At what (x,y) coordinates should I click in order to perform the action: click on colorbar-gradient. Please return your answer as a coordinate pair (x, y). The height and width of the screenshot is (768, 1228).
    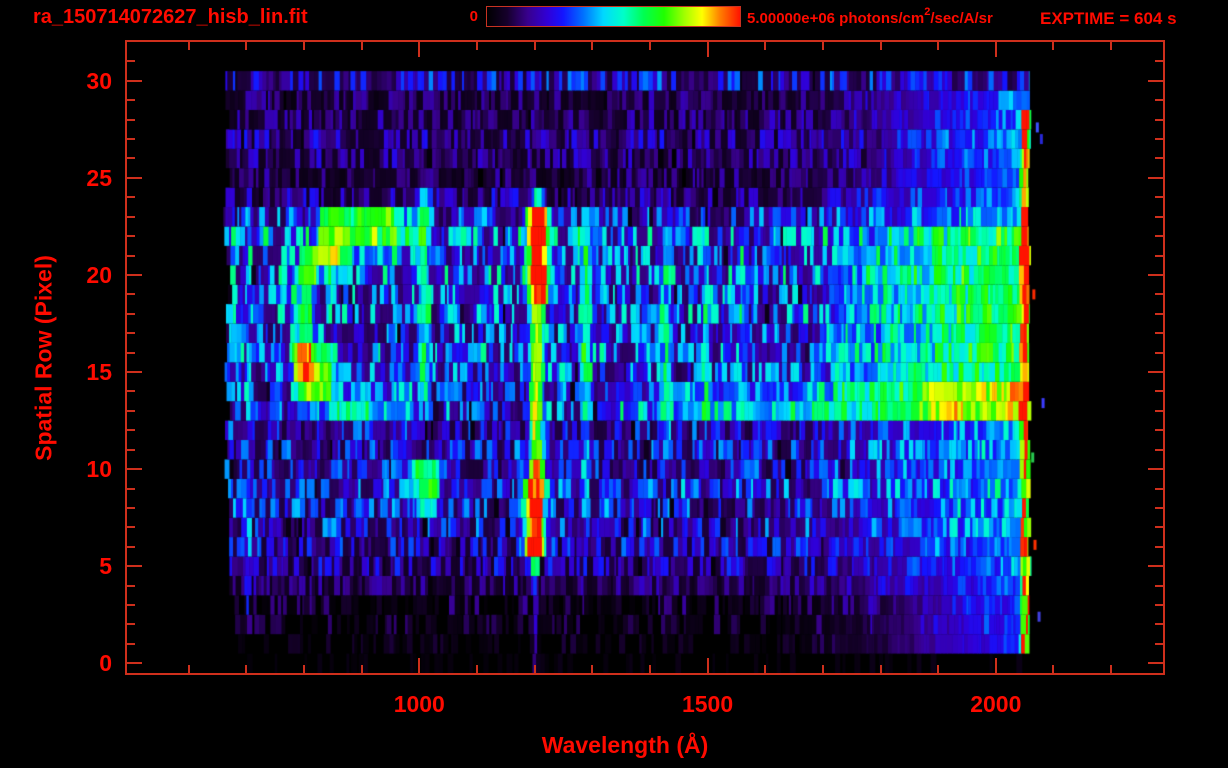
    Looking at the image, I should click on (613, 16).